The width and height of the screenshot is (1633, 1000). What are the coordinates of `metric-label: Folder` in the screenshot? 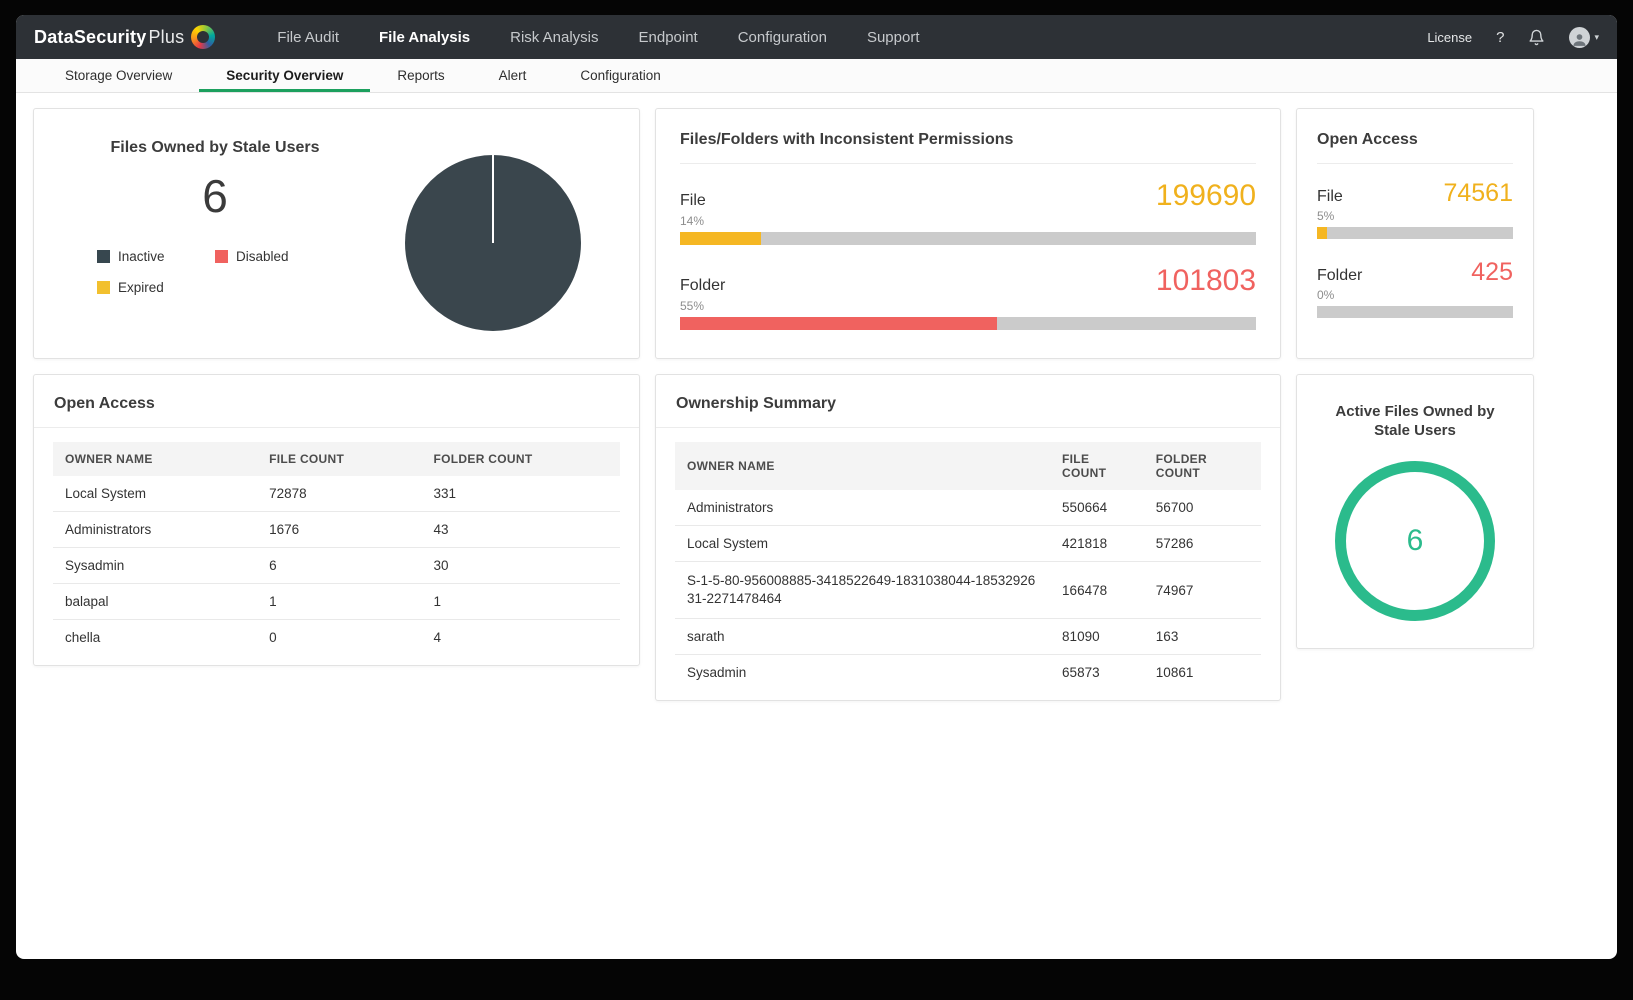 It's located at (1340, 275).